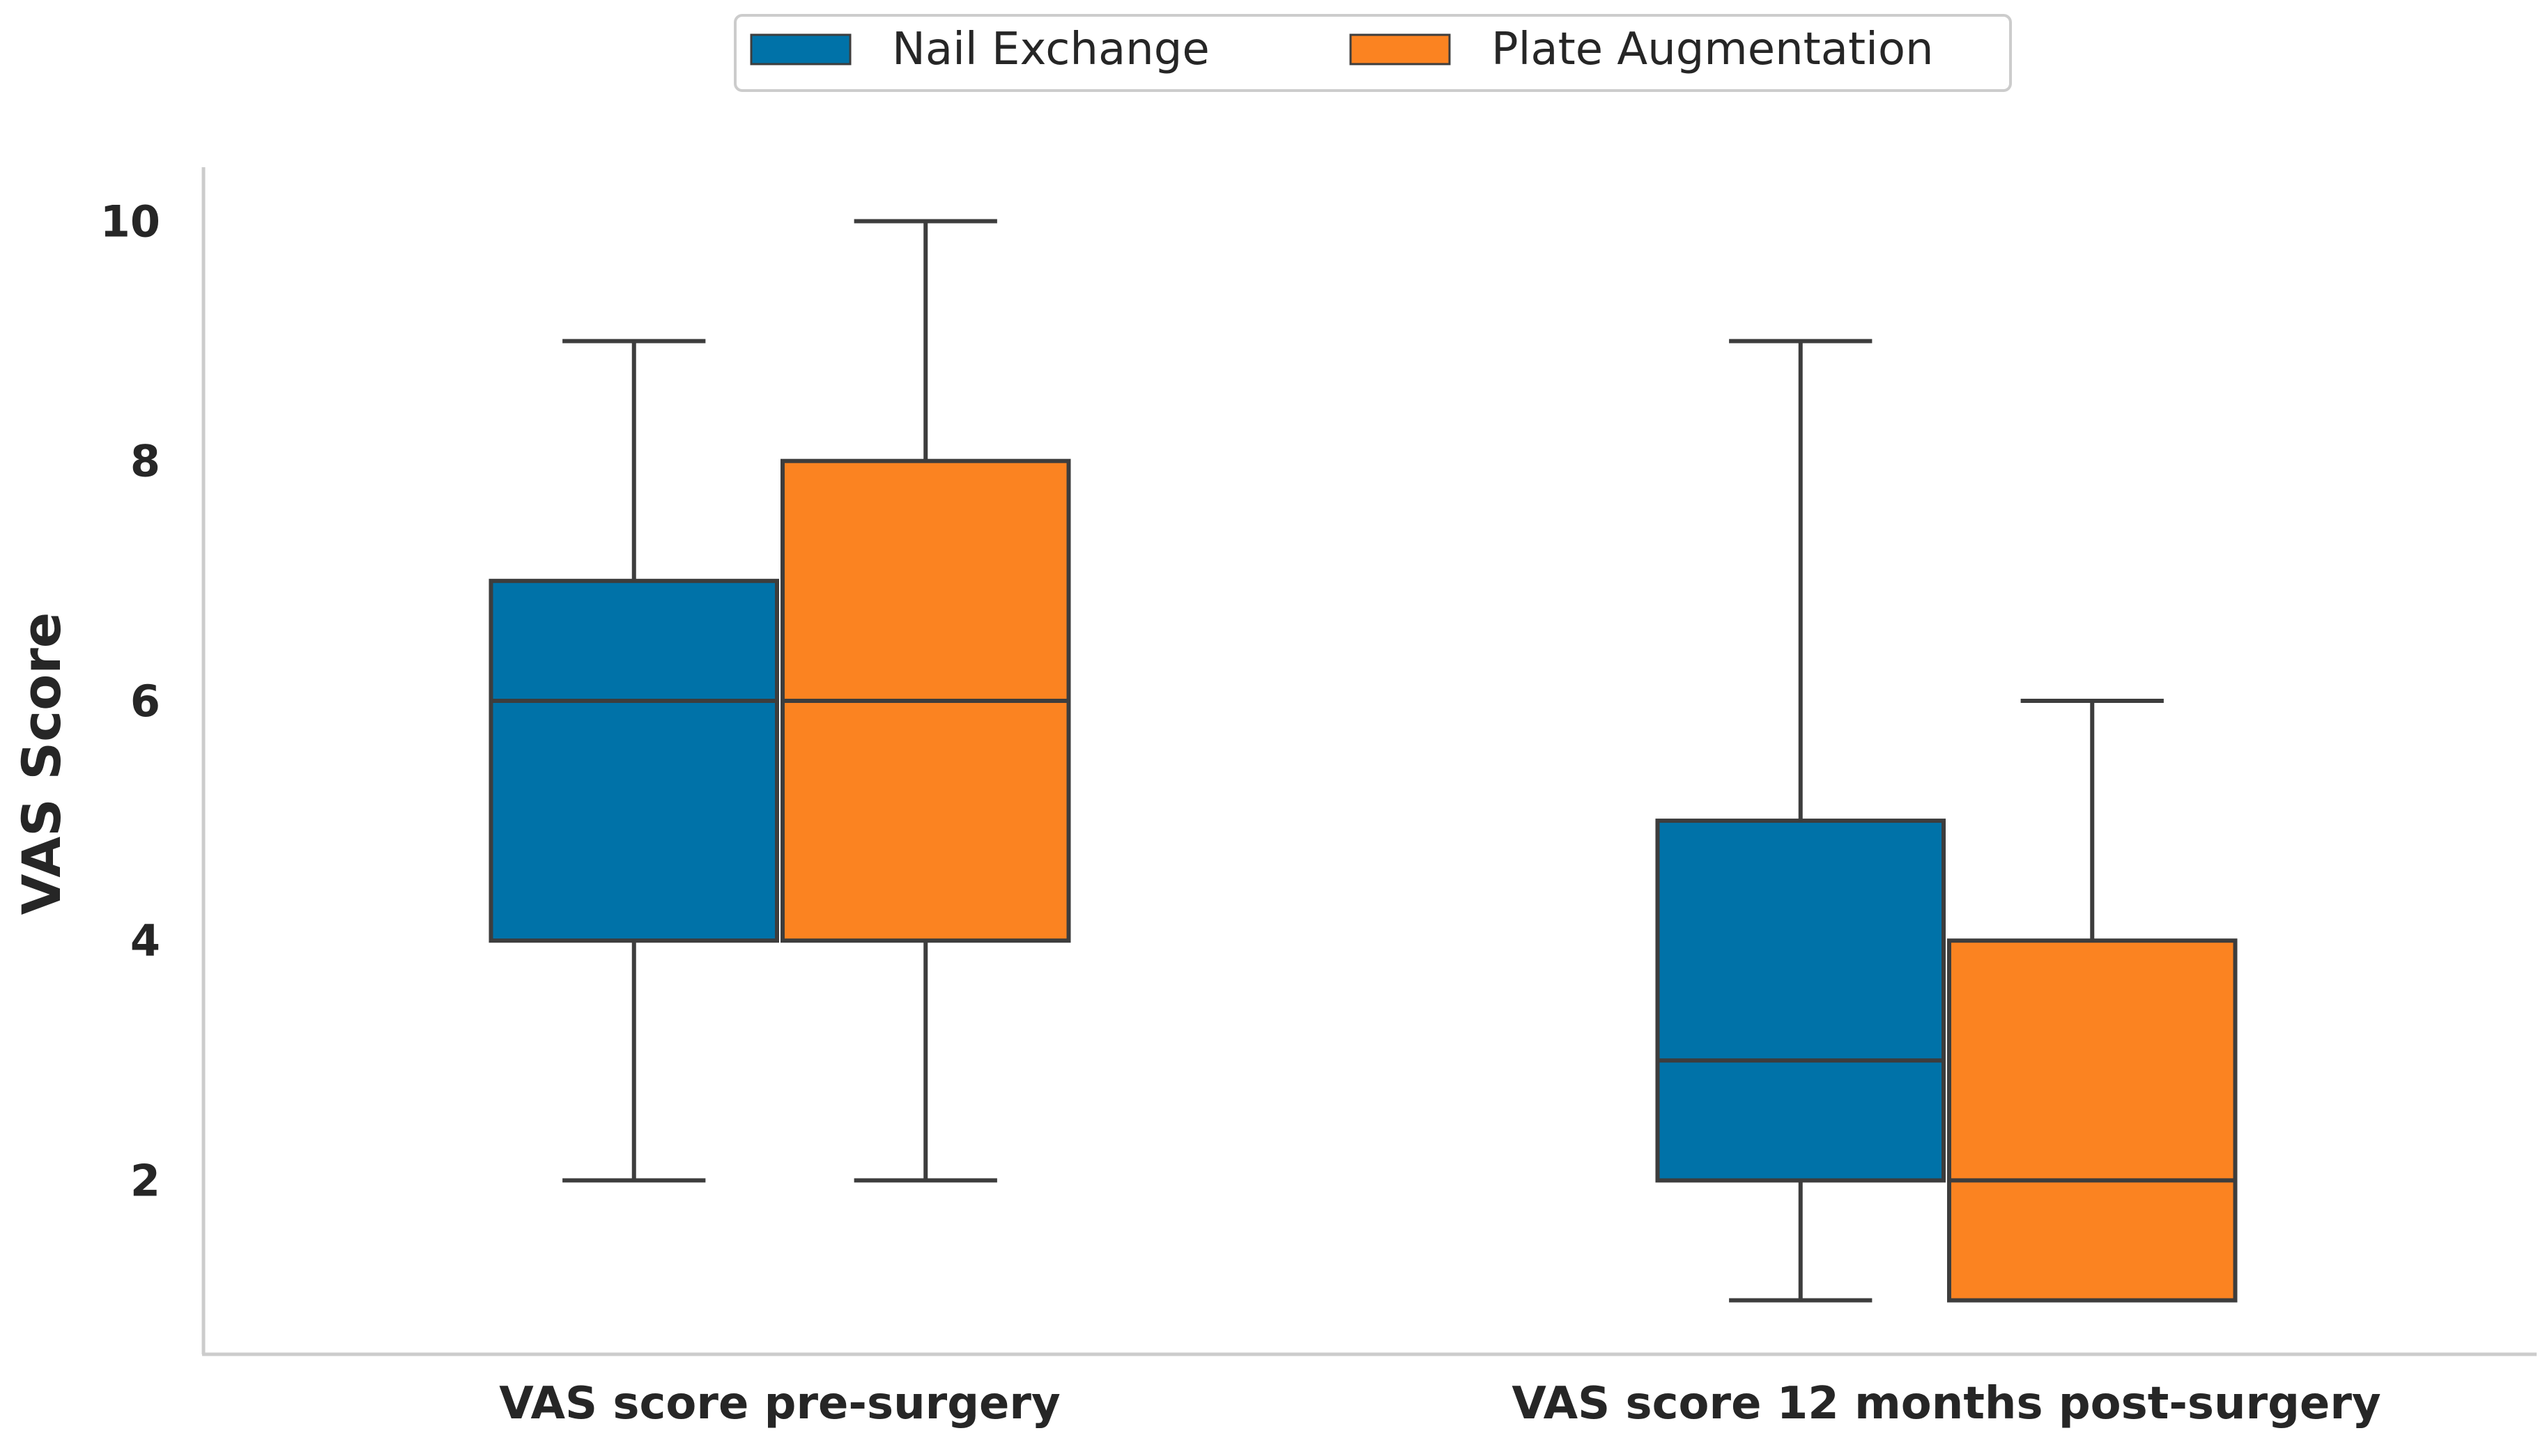  Describe the element at coordinates (1400, 49) in the screenshot. I see `legend-swatch-plate-augmentation` at that location.